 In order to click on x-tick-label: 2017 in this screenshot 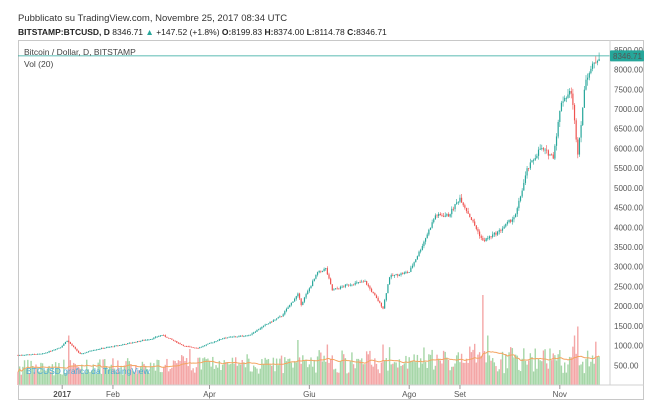, I will do `click(62, 394)`.